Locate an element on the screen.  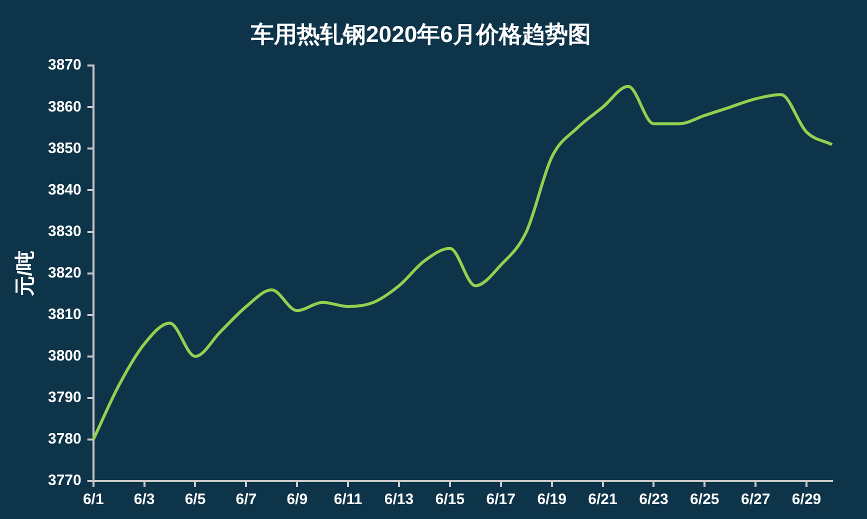
y-tick-label: 3780 is located at coordinates (65, 439).